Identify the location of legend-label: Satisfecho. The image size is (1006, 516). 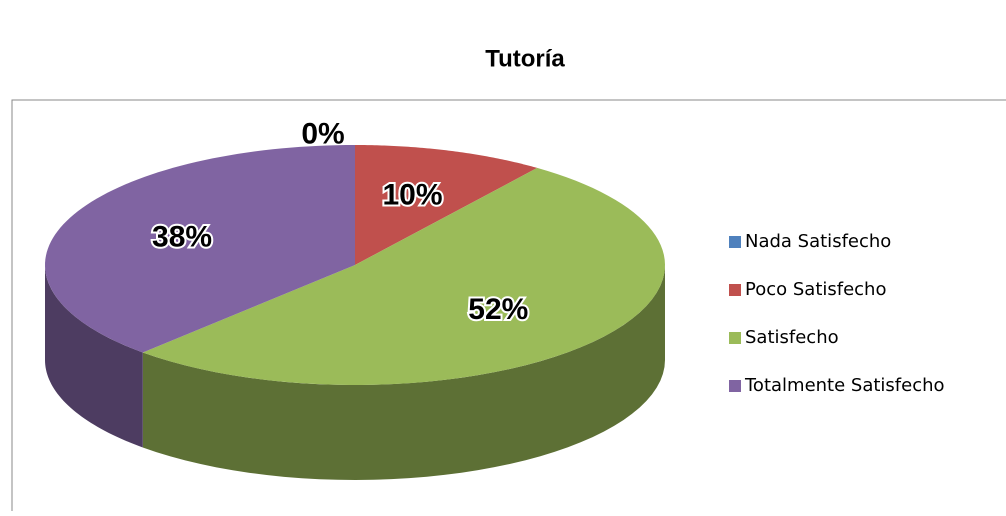
(792, 337).